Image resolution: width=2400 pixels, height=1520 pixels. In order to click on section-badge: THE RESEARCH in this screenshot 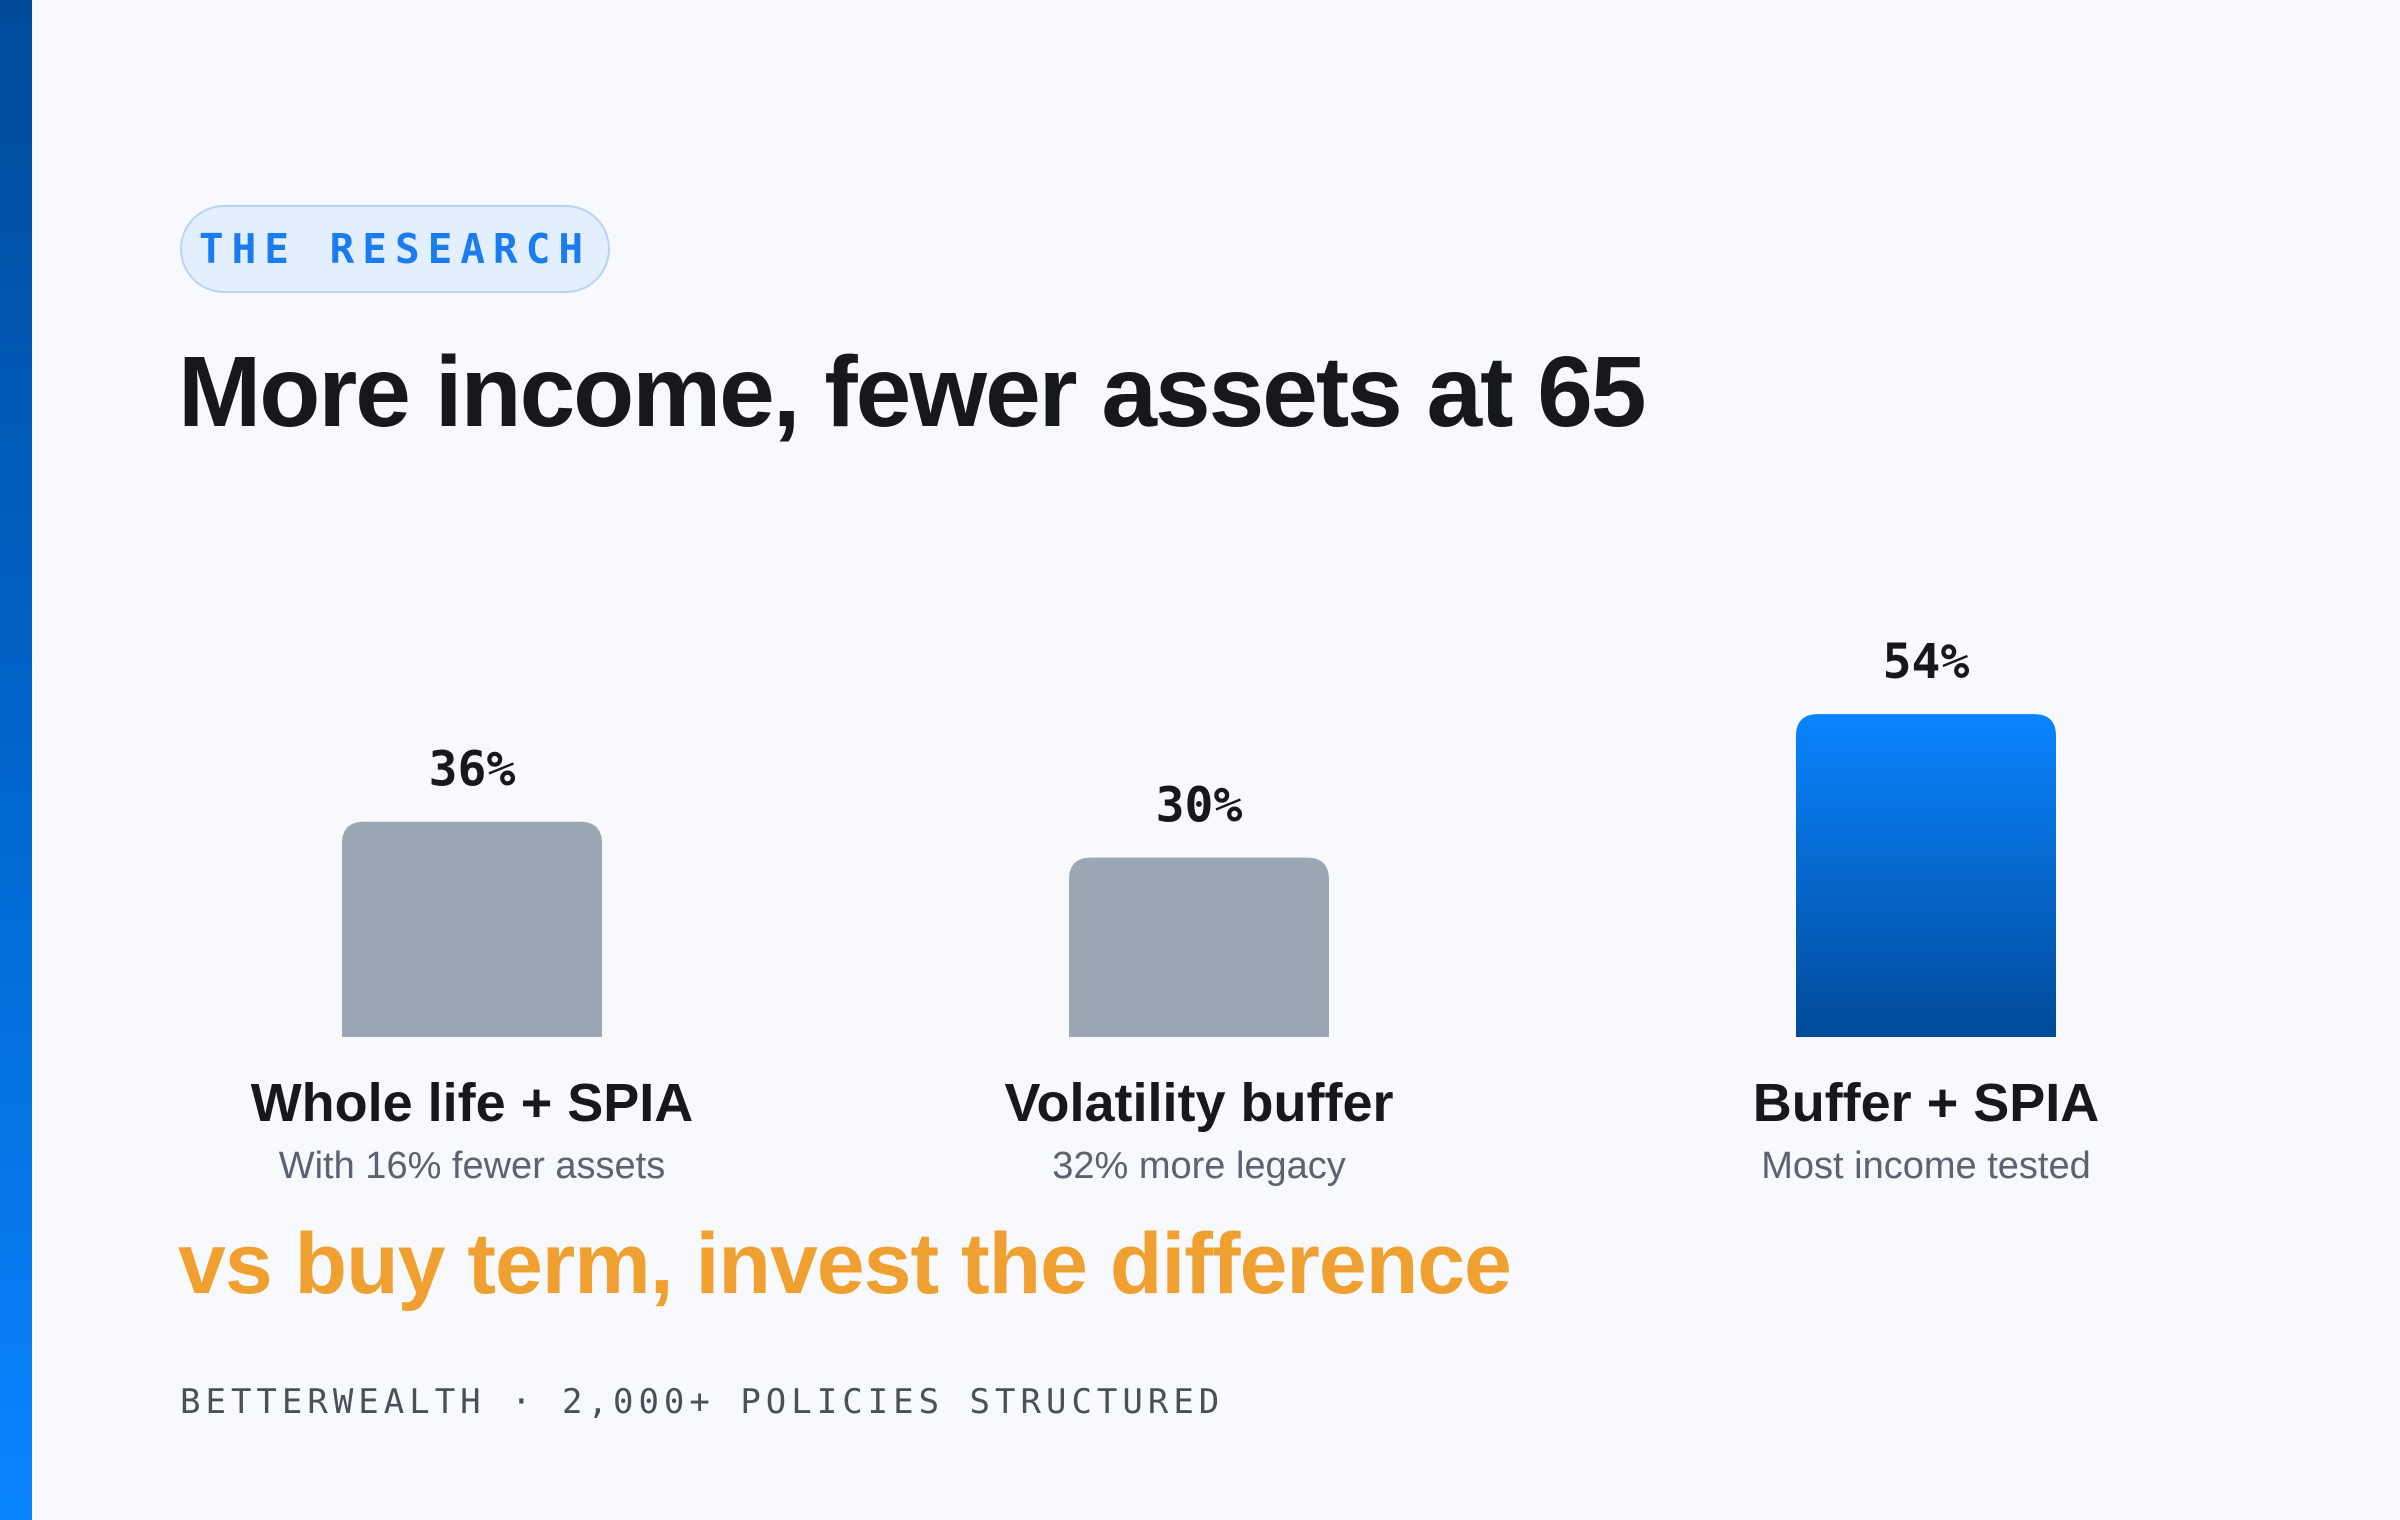, I will do `click(395, 249)`.